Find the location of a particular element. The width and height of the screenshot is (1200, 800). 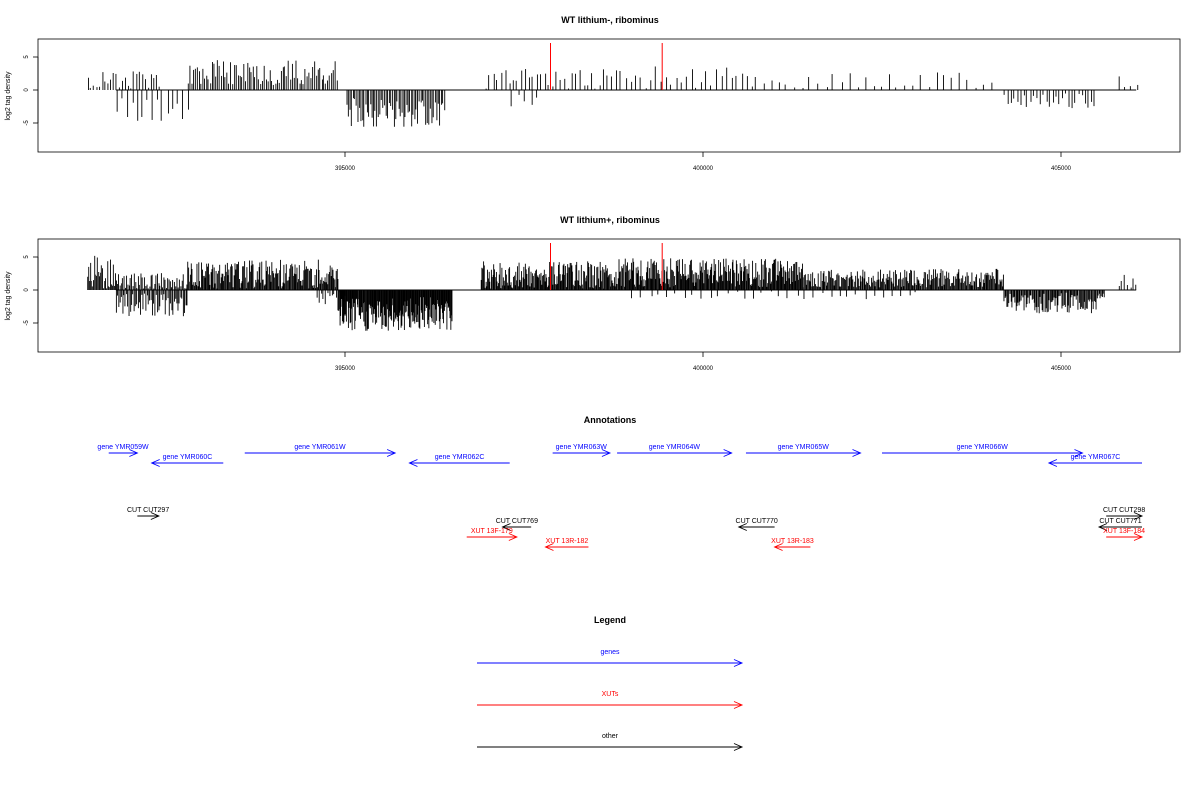

panel-1-ytick-label: -5 is located at coordinates (27, 123).